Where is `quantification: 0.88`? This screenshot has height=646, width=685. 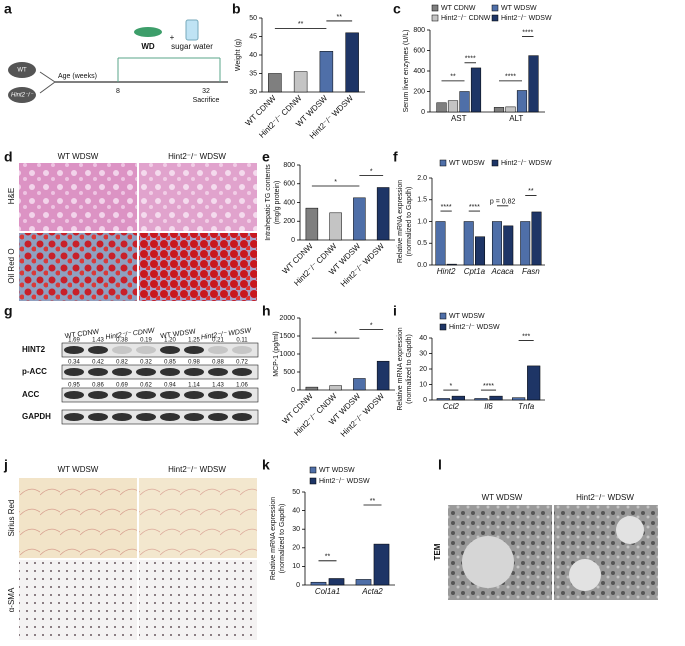
quantification: 0.88 is located at coordinates (218, 363).